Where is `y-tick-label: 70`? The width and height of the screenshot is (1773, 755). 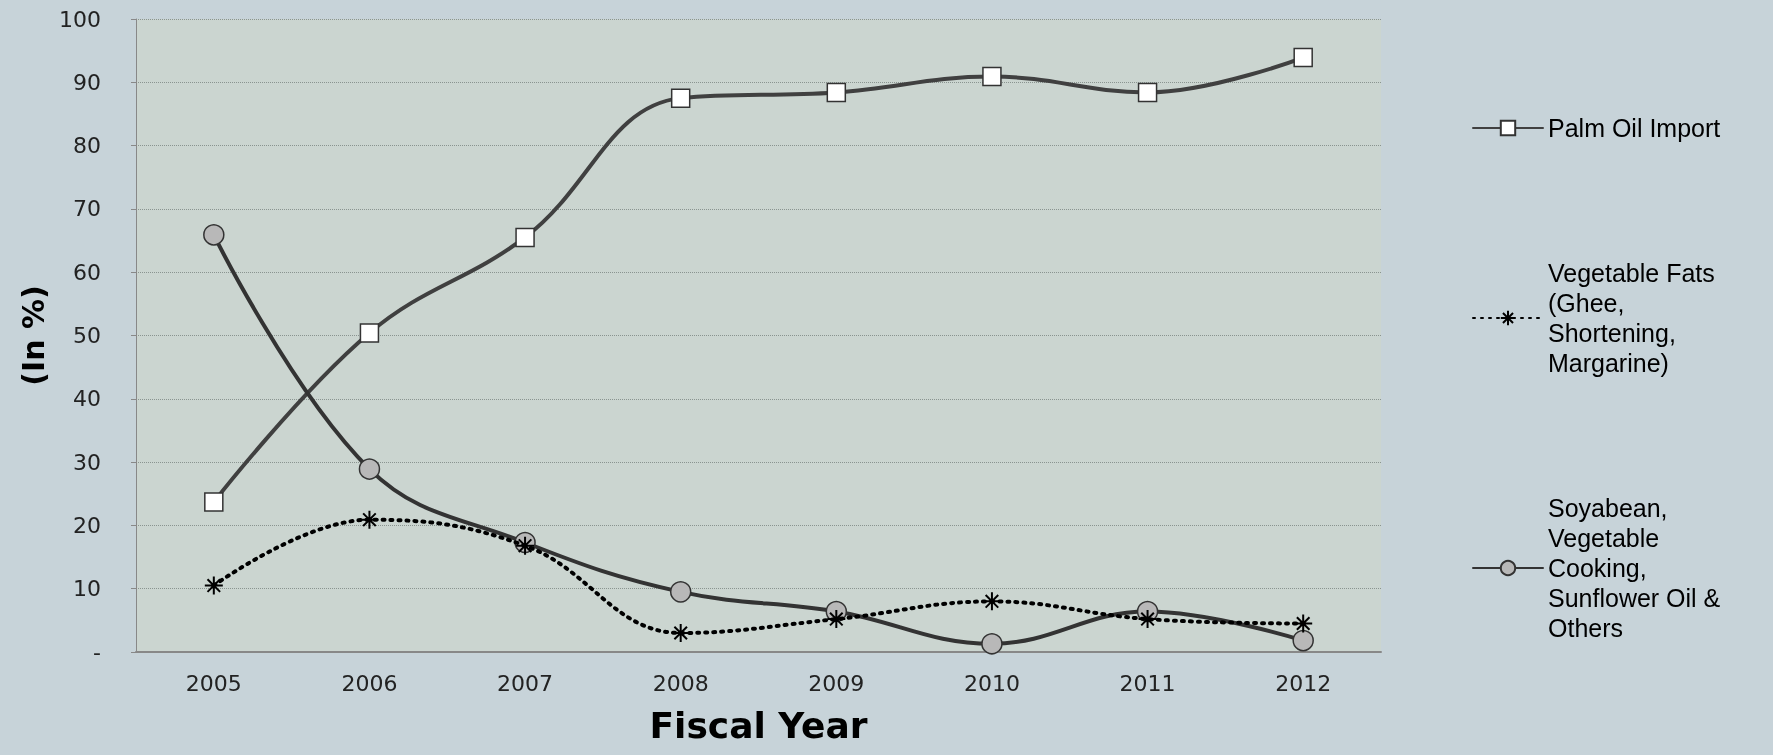 y-tick-label: 70 is located at coordinates (87, 209).